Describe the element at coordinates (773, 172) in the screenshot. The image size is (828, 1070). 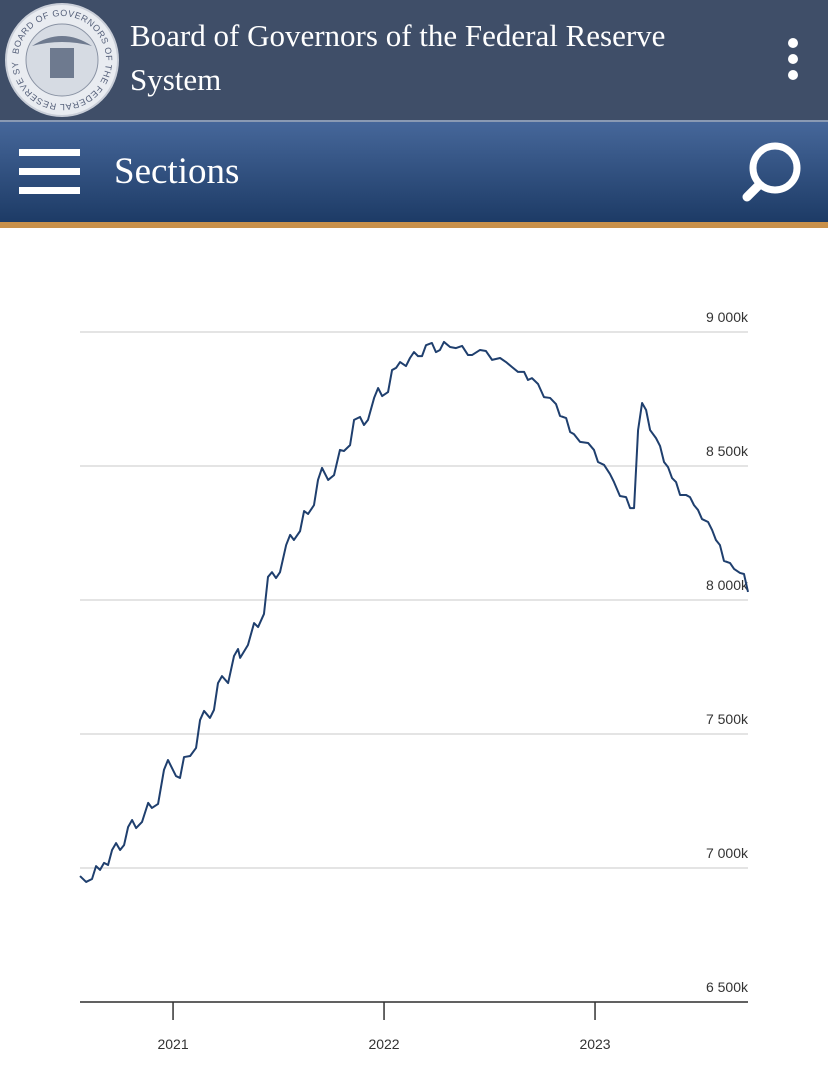
I see `search-icon` at that location.